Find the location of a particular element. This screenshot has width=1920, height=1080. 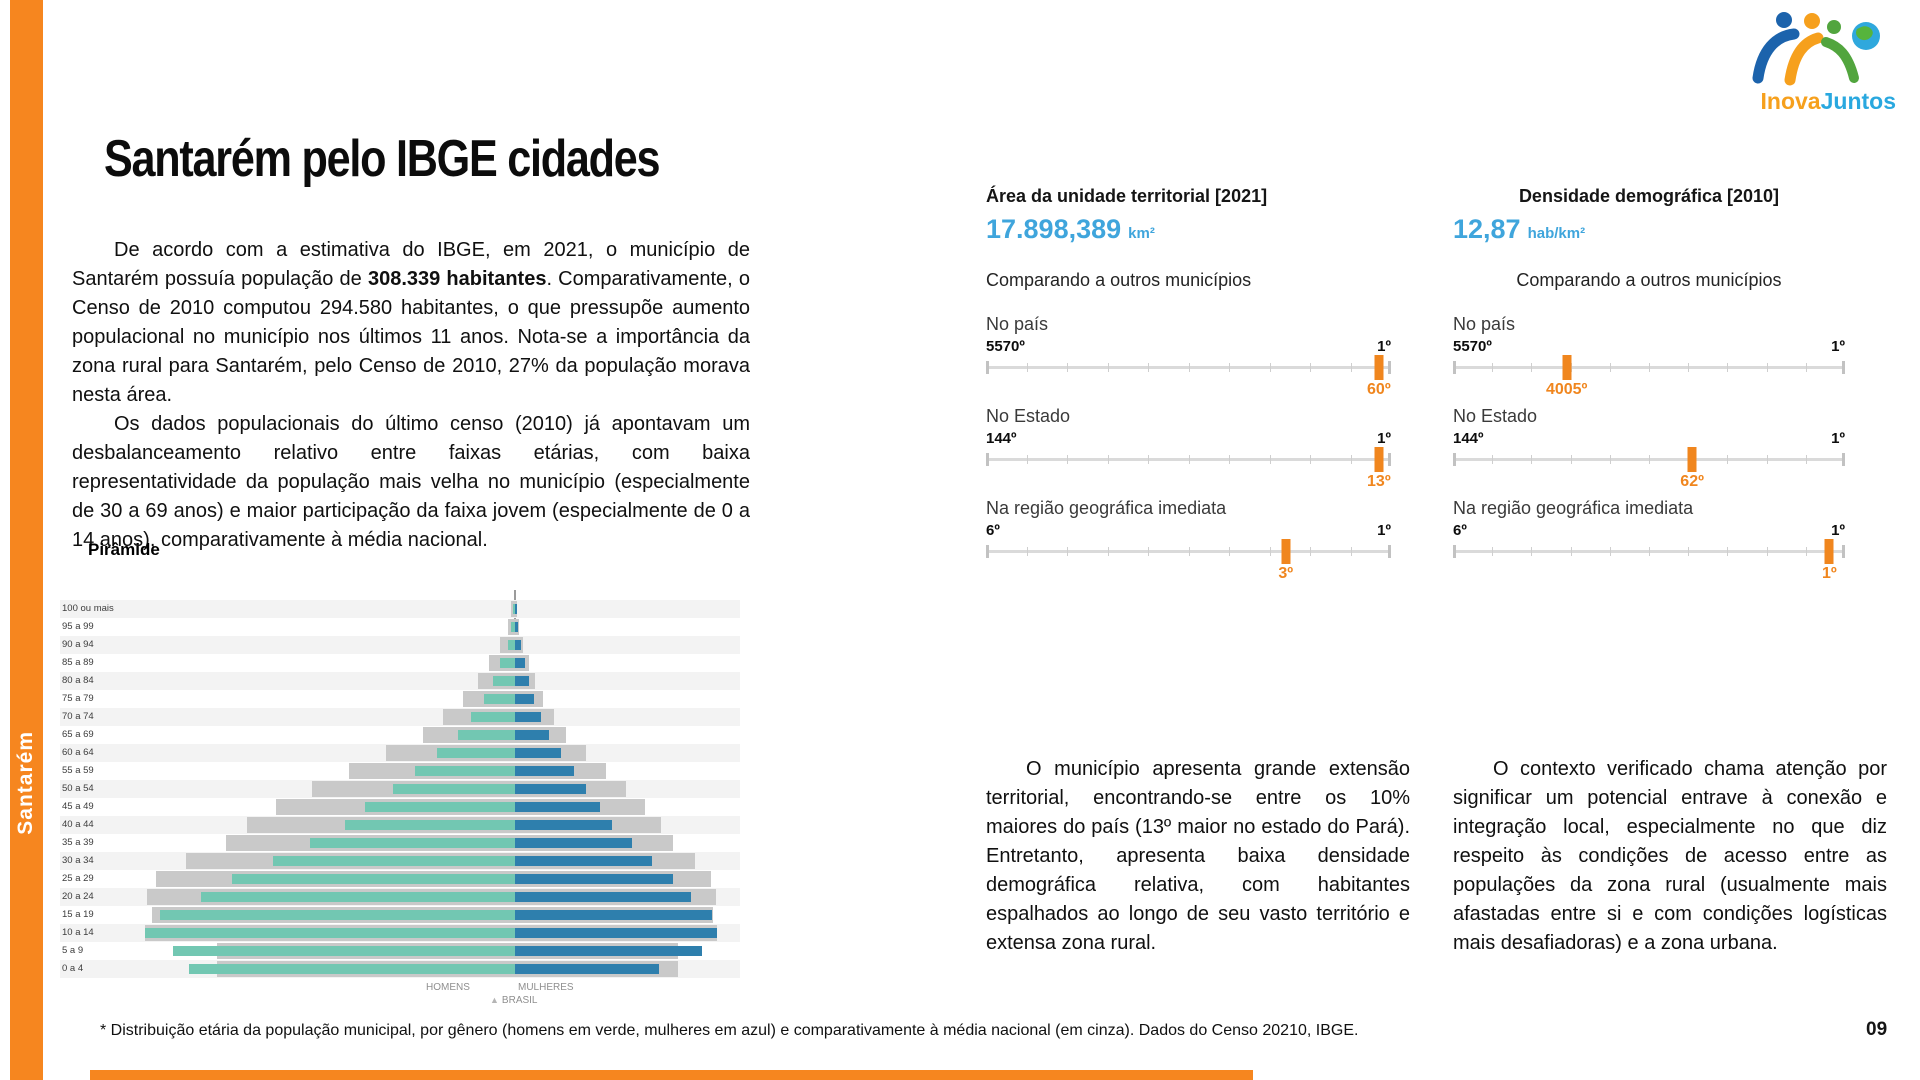

rank-from: 5570º is located at coordinates (1472, 346).